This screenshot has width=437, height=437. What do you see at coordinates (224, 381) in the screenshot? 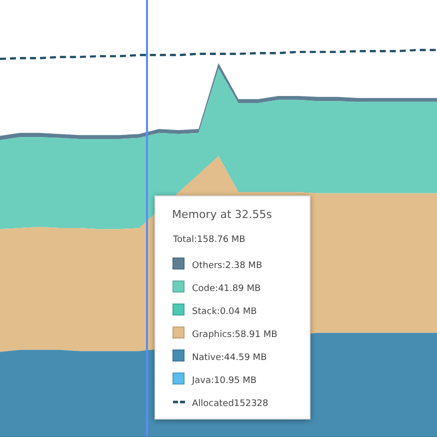
I see `legend-label: Java:10.95 MB` at bounding box center [224, 381].